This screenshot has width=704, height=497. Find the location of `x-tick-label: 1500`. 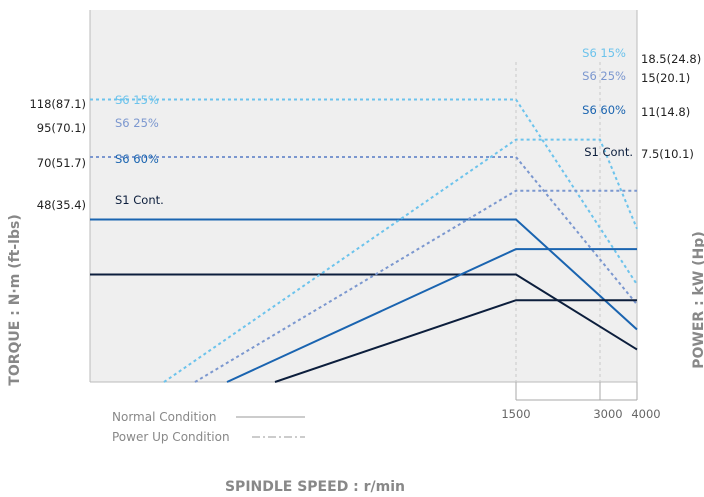

x-tick-label: 1500 is located at coordinates (515, 414).